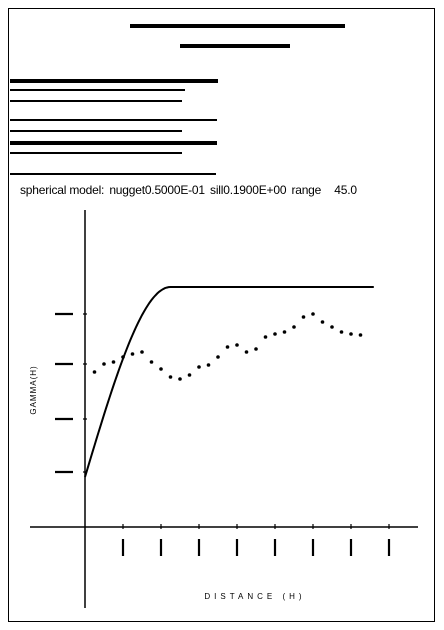 This screenshot has height=630, width=444. Describe the element at coordinates (248, 190) in the screenshot. I see `sill-text: sill0.1900E+00` at that location.